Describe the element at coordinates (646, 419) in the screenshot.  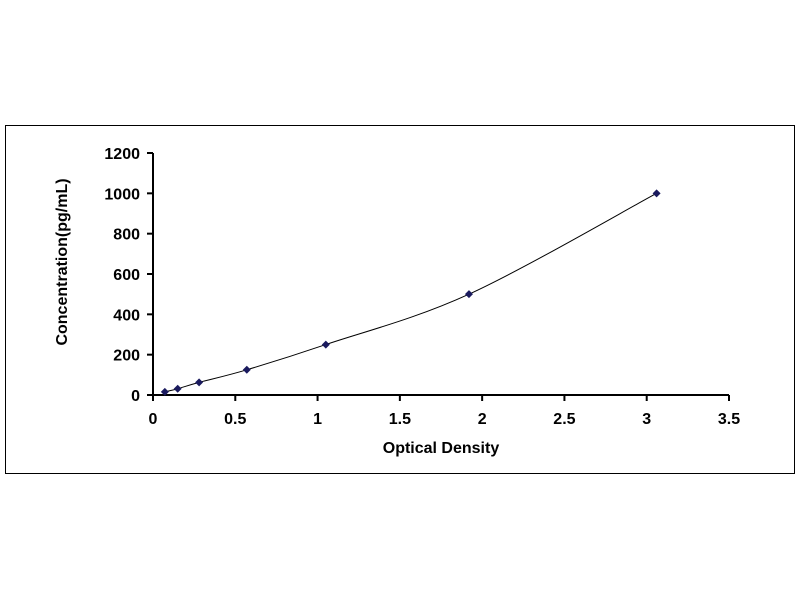
I see `x-tick-label: 3` at that location.